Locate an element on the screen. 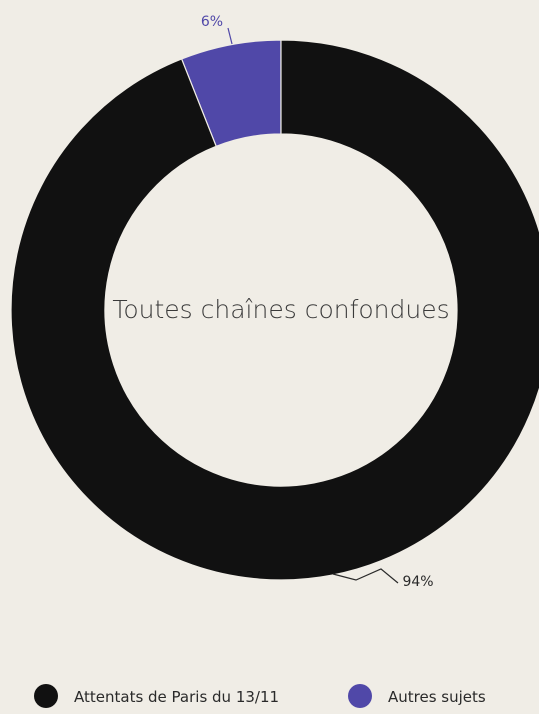 Image resolution: width=539 pixels, height=714 pixels. legend-label-autres-sujets: Autres sujets is located at coordinates (437, 697).